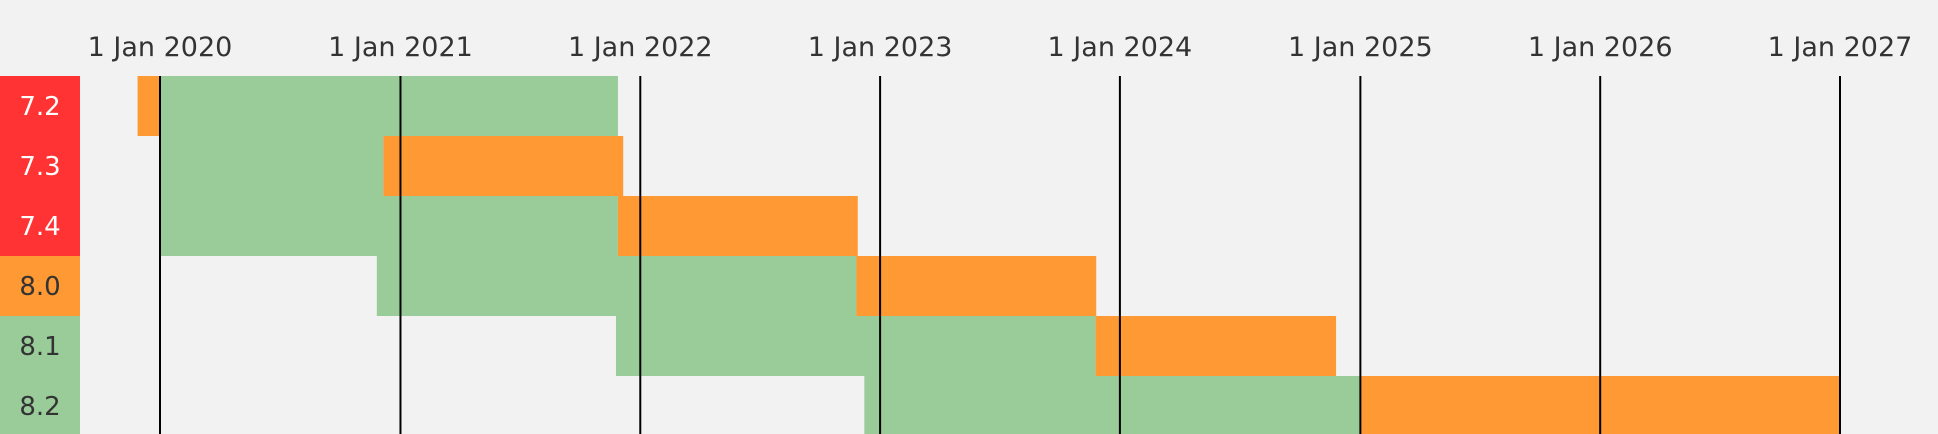 This screenshot has height=434, width=1938. What do you see at coordinates (1840, 47) in the screenshot?
I see `x-tick-label-7: 1 Jan 2027` at bounding box center [1840, 47].